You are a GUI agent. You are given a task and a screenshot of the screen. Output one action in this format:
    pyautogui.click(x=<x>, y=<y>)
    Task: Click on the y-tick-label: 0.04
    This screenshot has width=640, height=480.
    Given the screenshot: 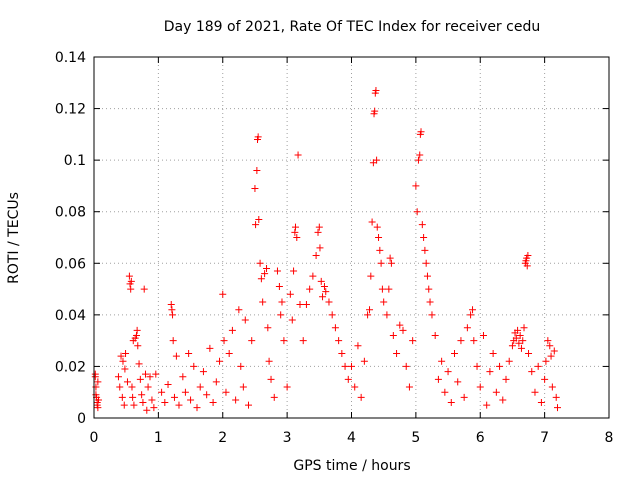 What is the action you would take?
    pyautogui.click(x=70, y=316)
    